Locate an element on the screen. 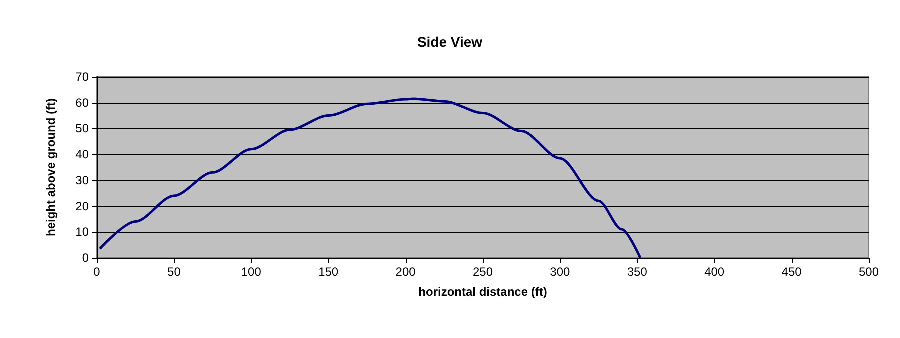 The image size is (900, 338). x-axis-title: horizontal distance (ft) is located at coordinates (483, 292).